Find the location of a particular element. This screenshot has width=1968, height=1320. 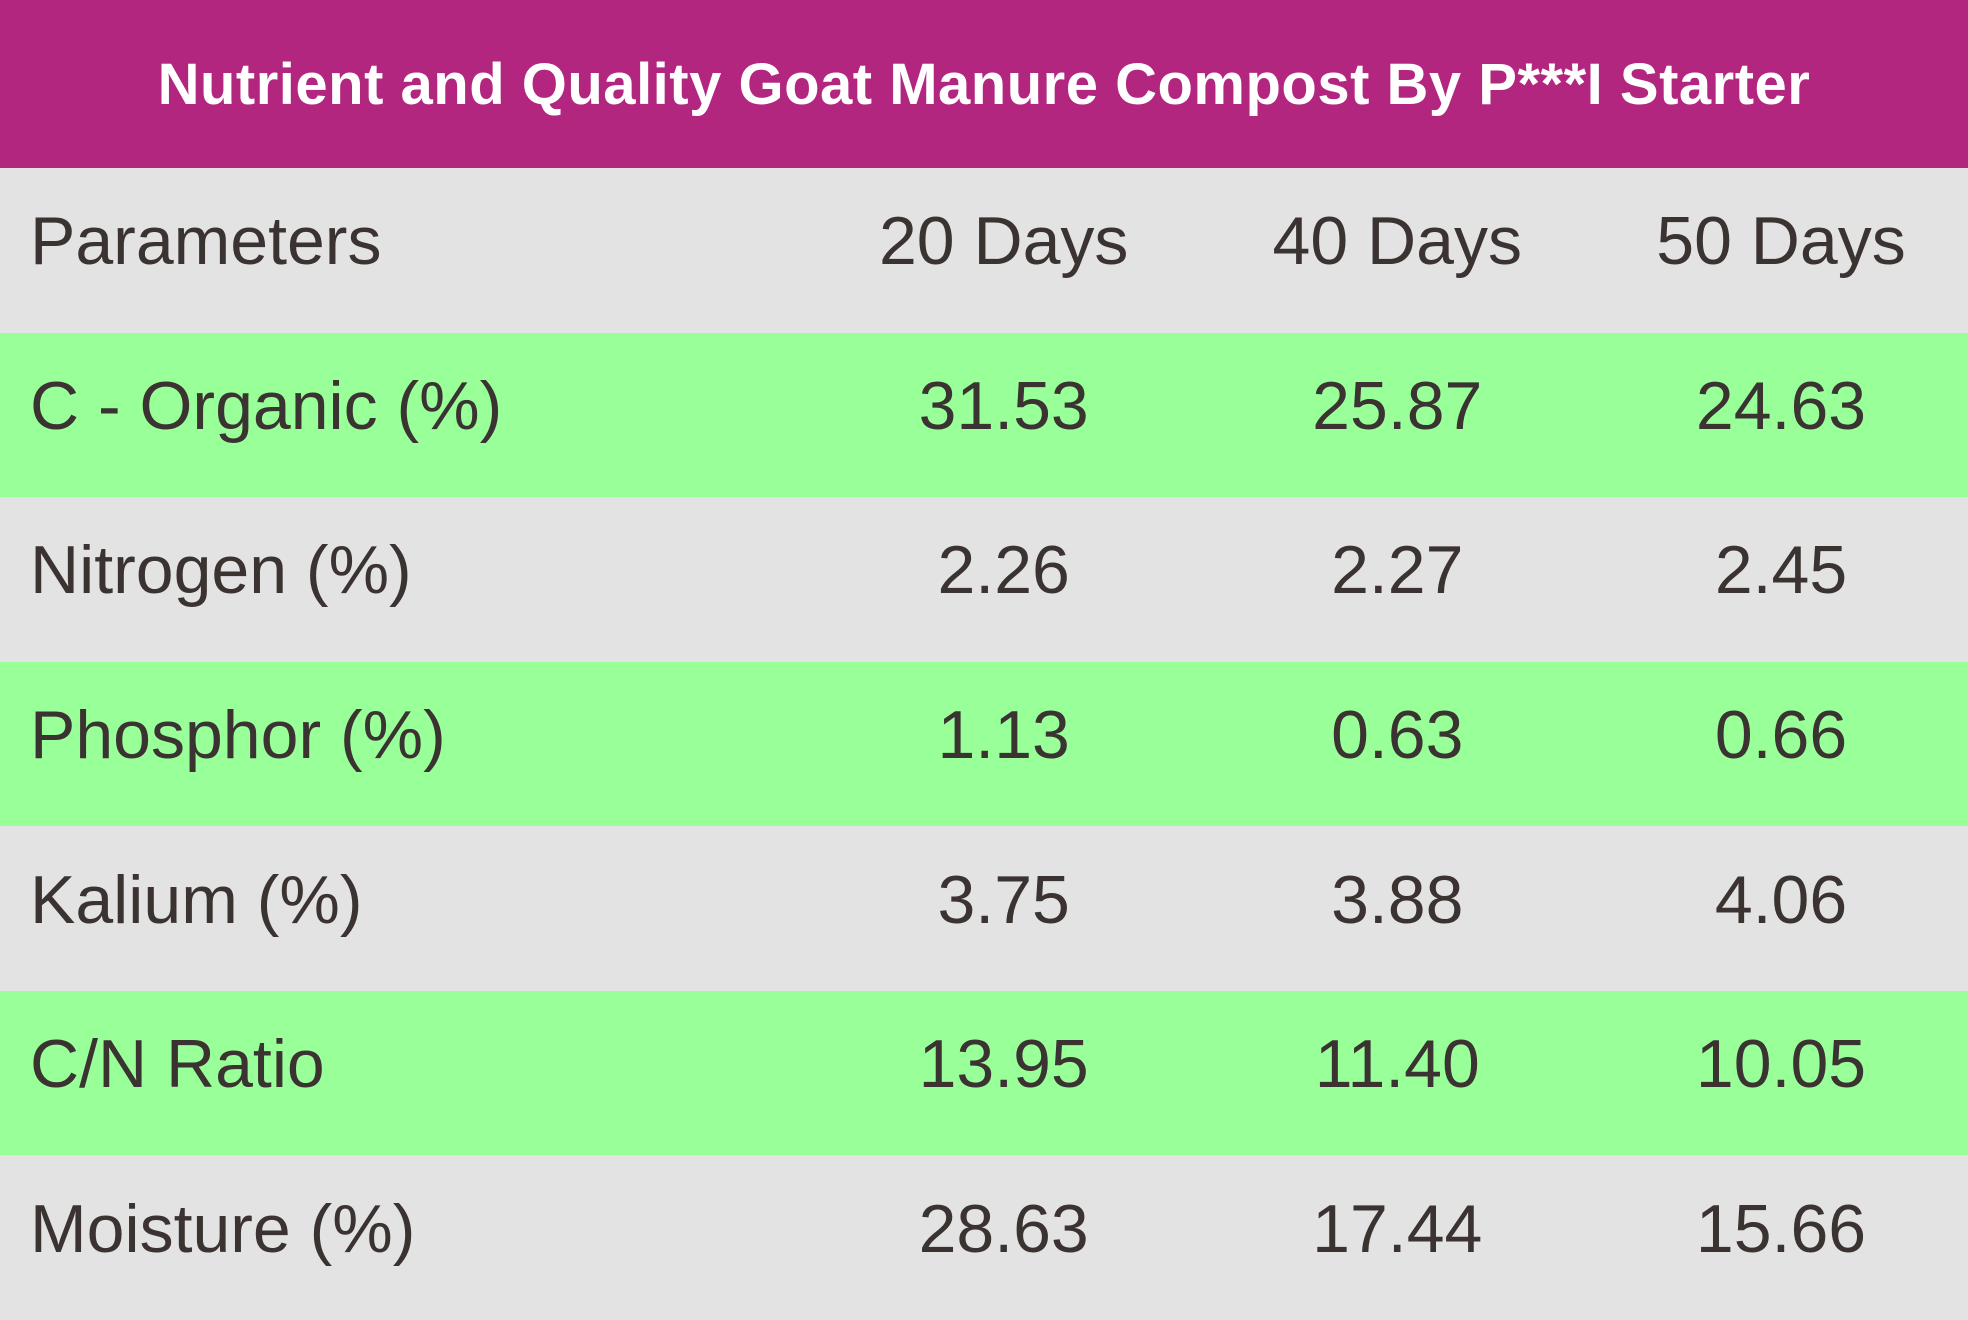

value-20-days: 1.13 is located at coordinates (1003, 735).